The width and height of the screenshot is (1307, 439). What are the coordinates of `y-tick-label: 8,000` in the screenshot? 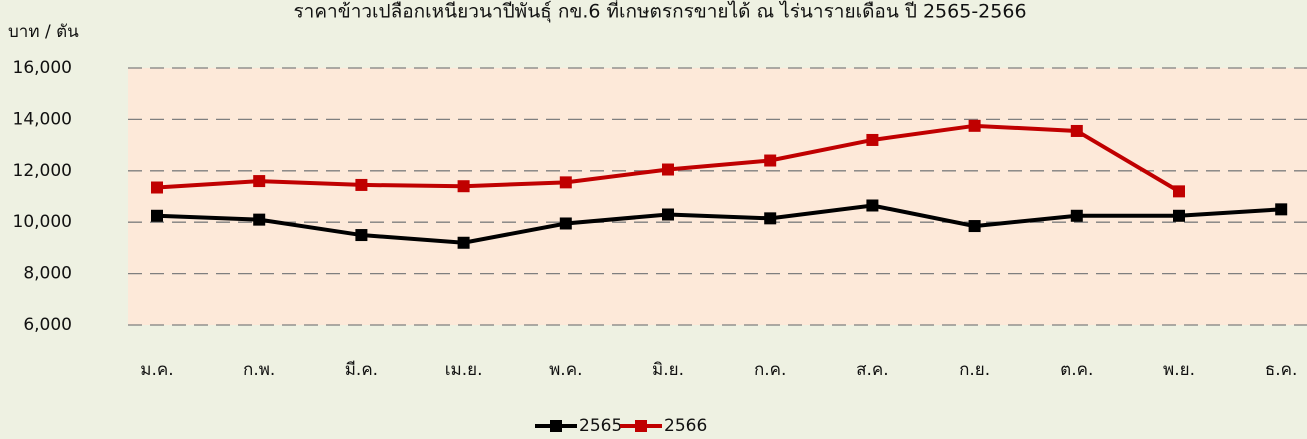 It's located at (47, 274).